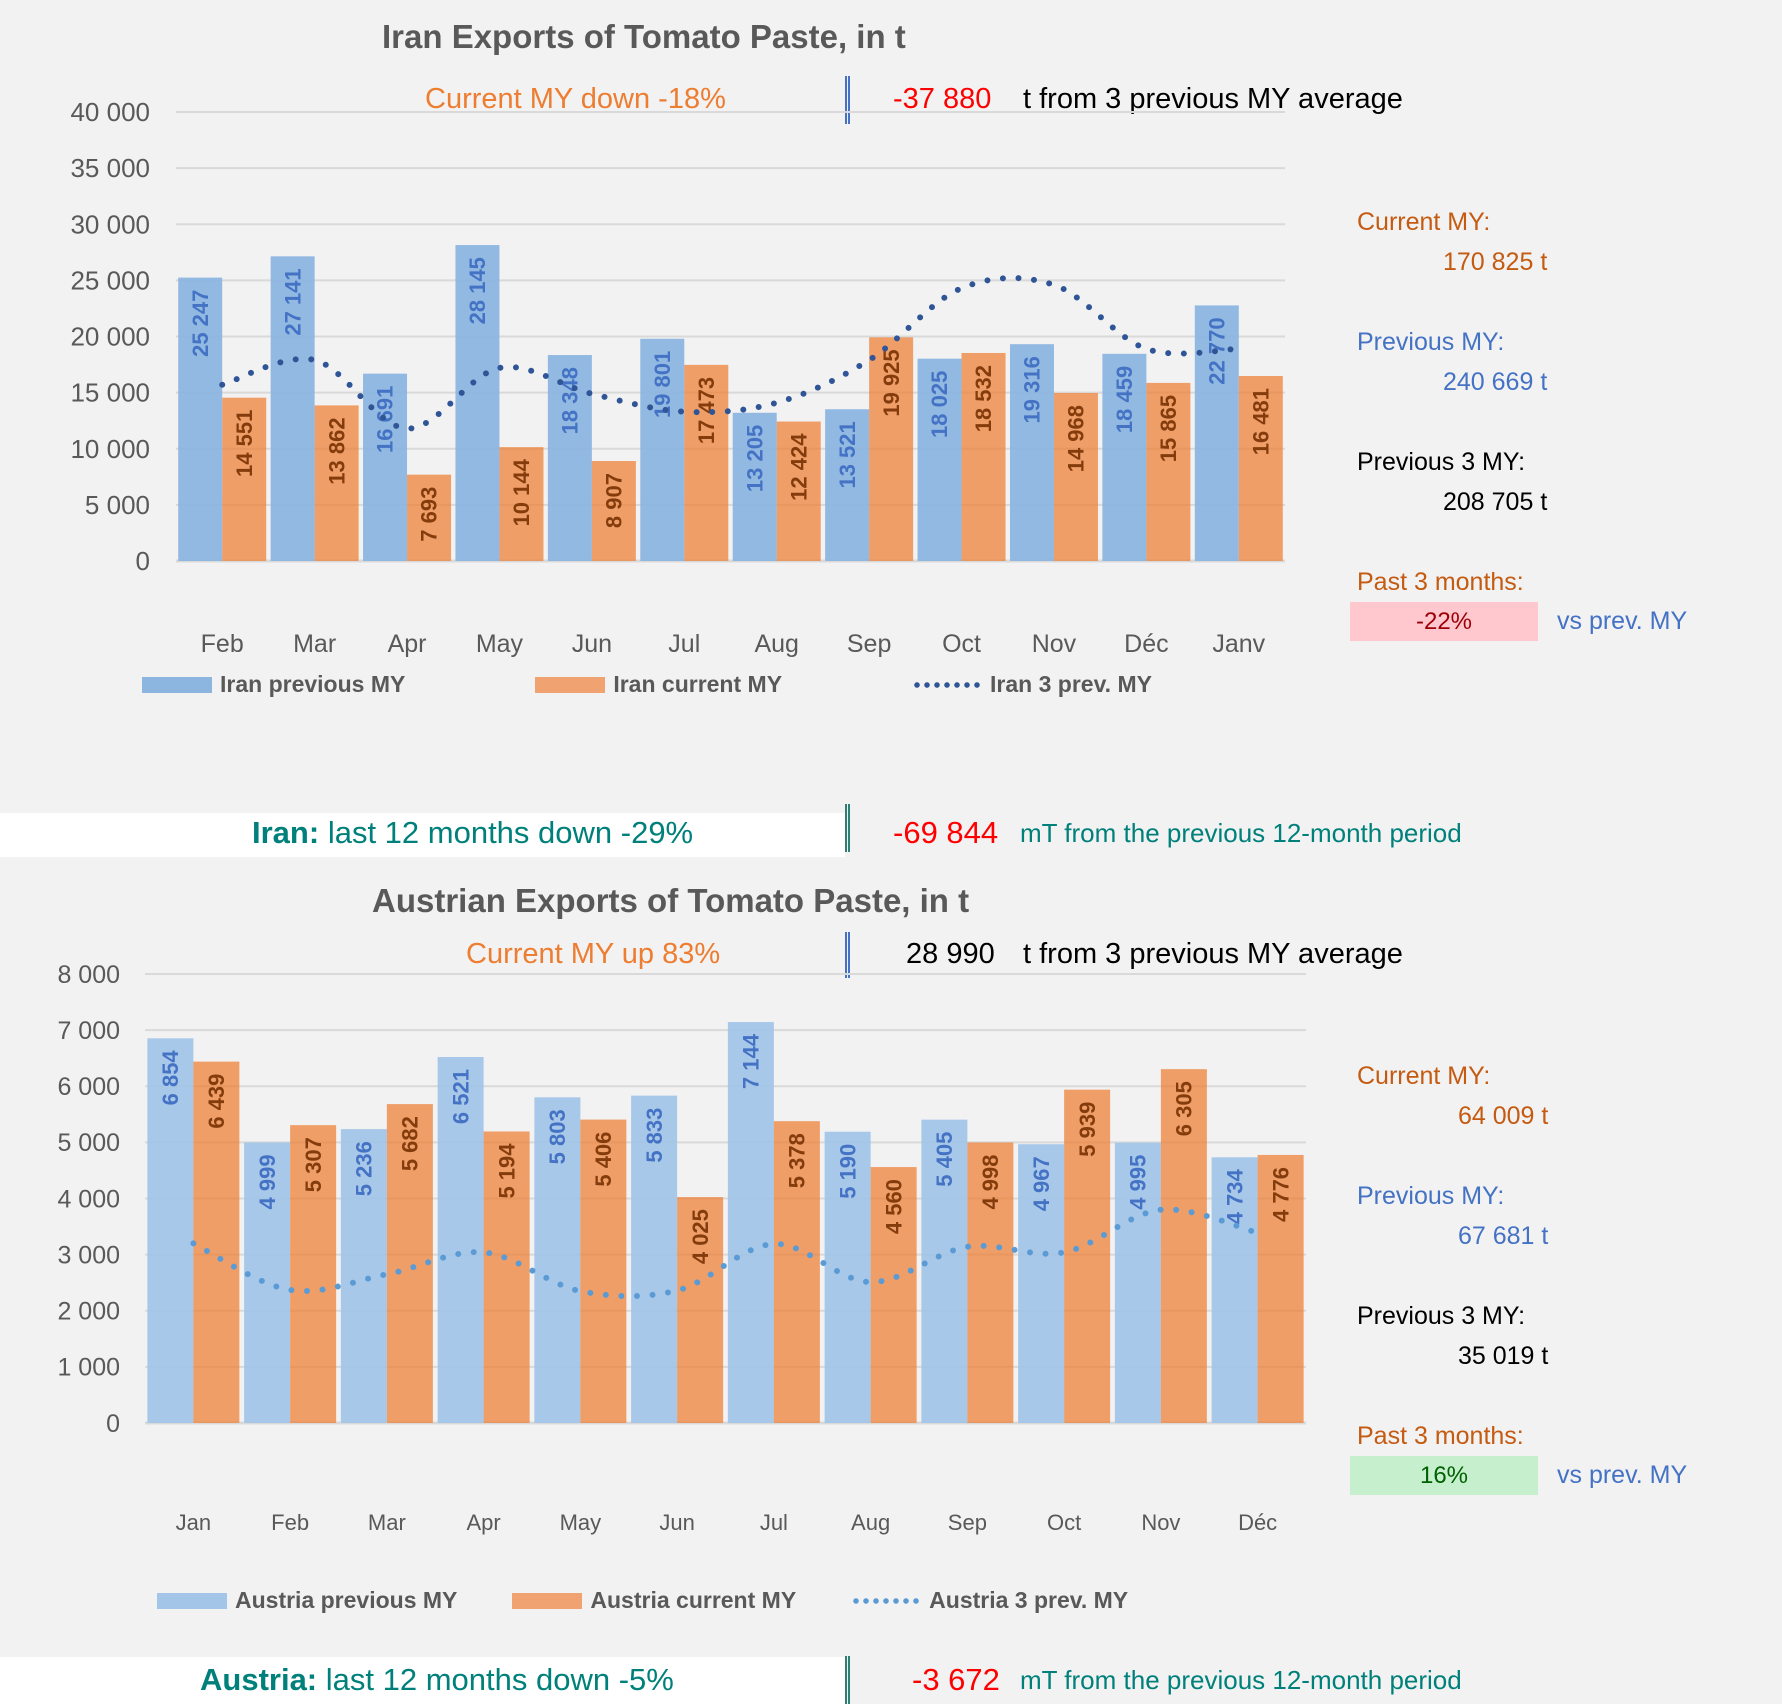 This screenshot has height=1704, width=1782. I want to click on y-tick-label: 2 000, so click(88, 1312).